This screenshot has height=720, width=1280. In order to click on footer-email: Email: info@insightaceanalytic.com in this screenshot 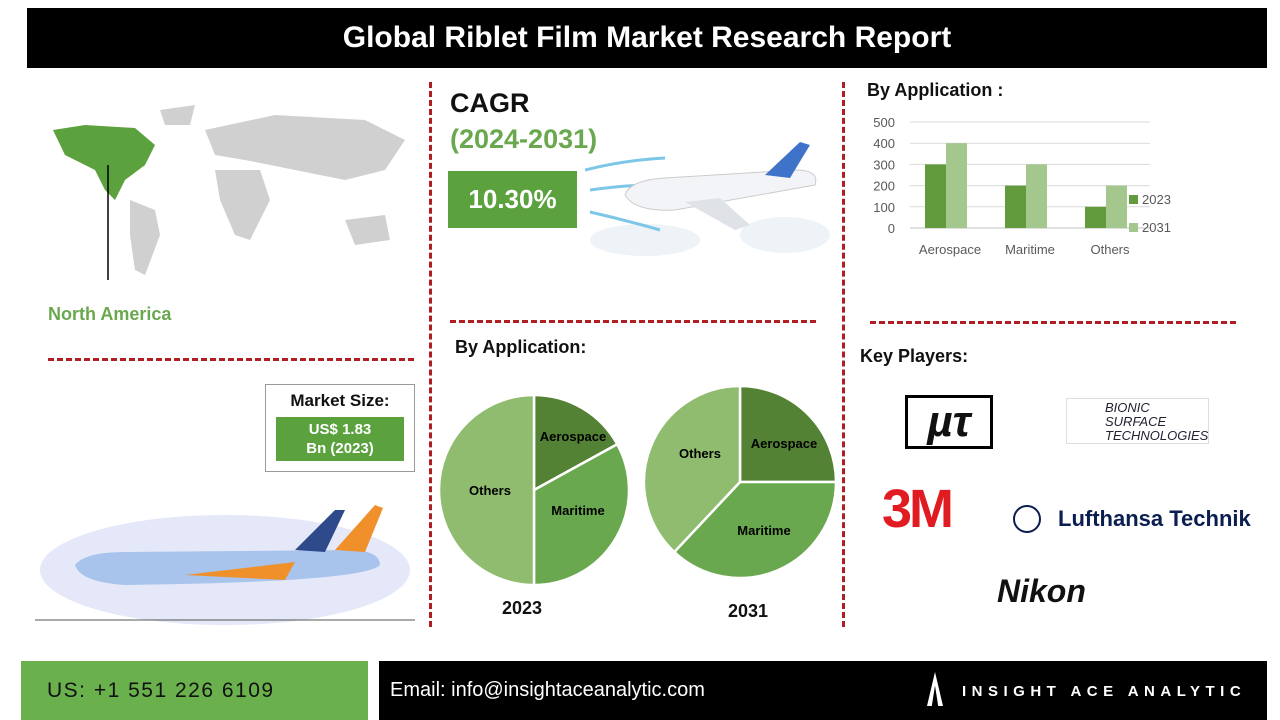, I will do `click(547, 690)`.